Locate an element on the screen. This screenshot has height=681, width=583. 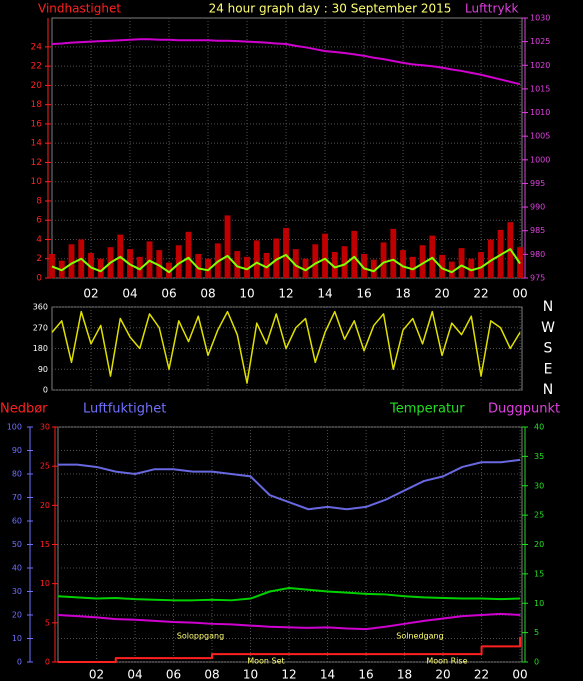
x-tick-label: 18 is located at coordinates (404, 674).